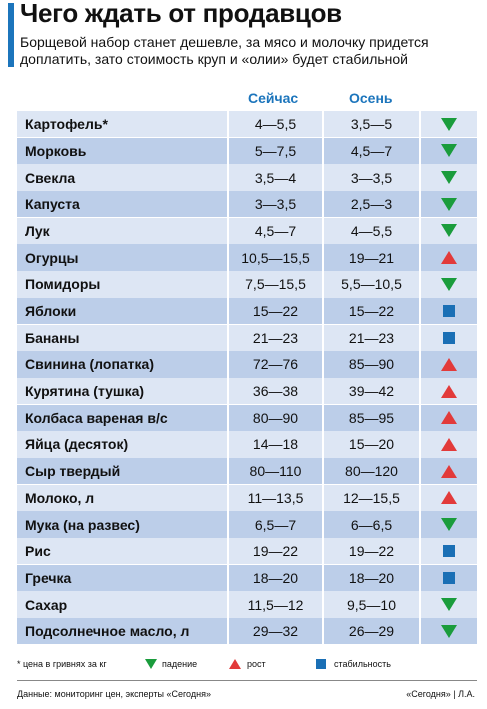 This screenshot has height=709, width=487. Describe the element at coordinates (122, 604) in the screenshot. I see `product-name: Сахар` at that location.